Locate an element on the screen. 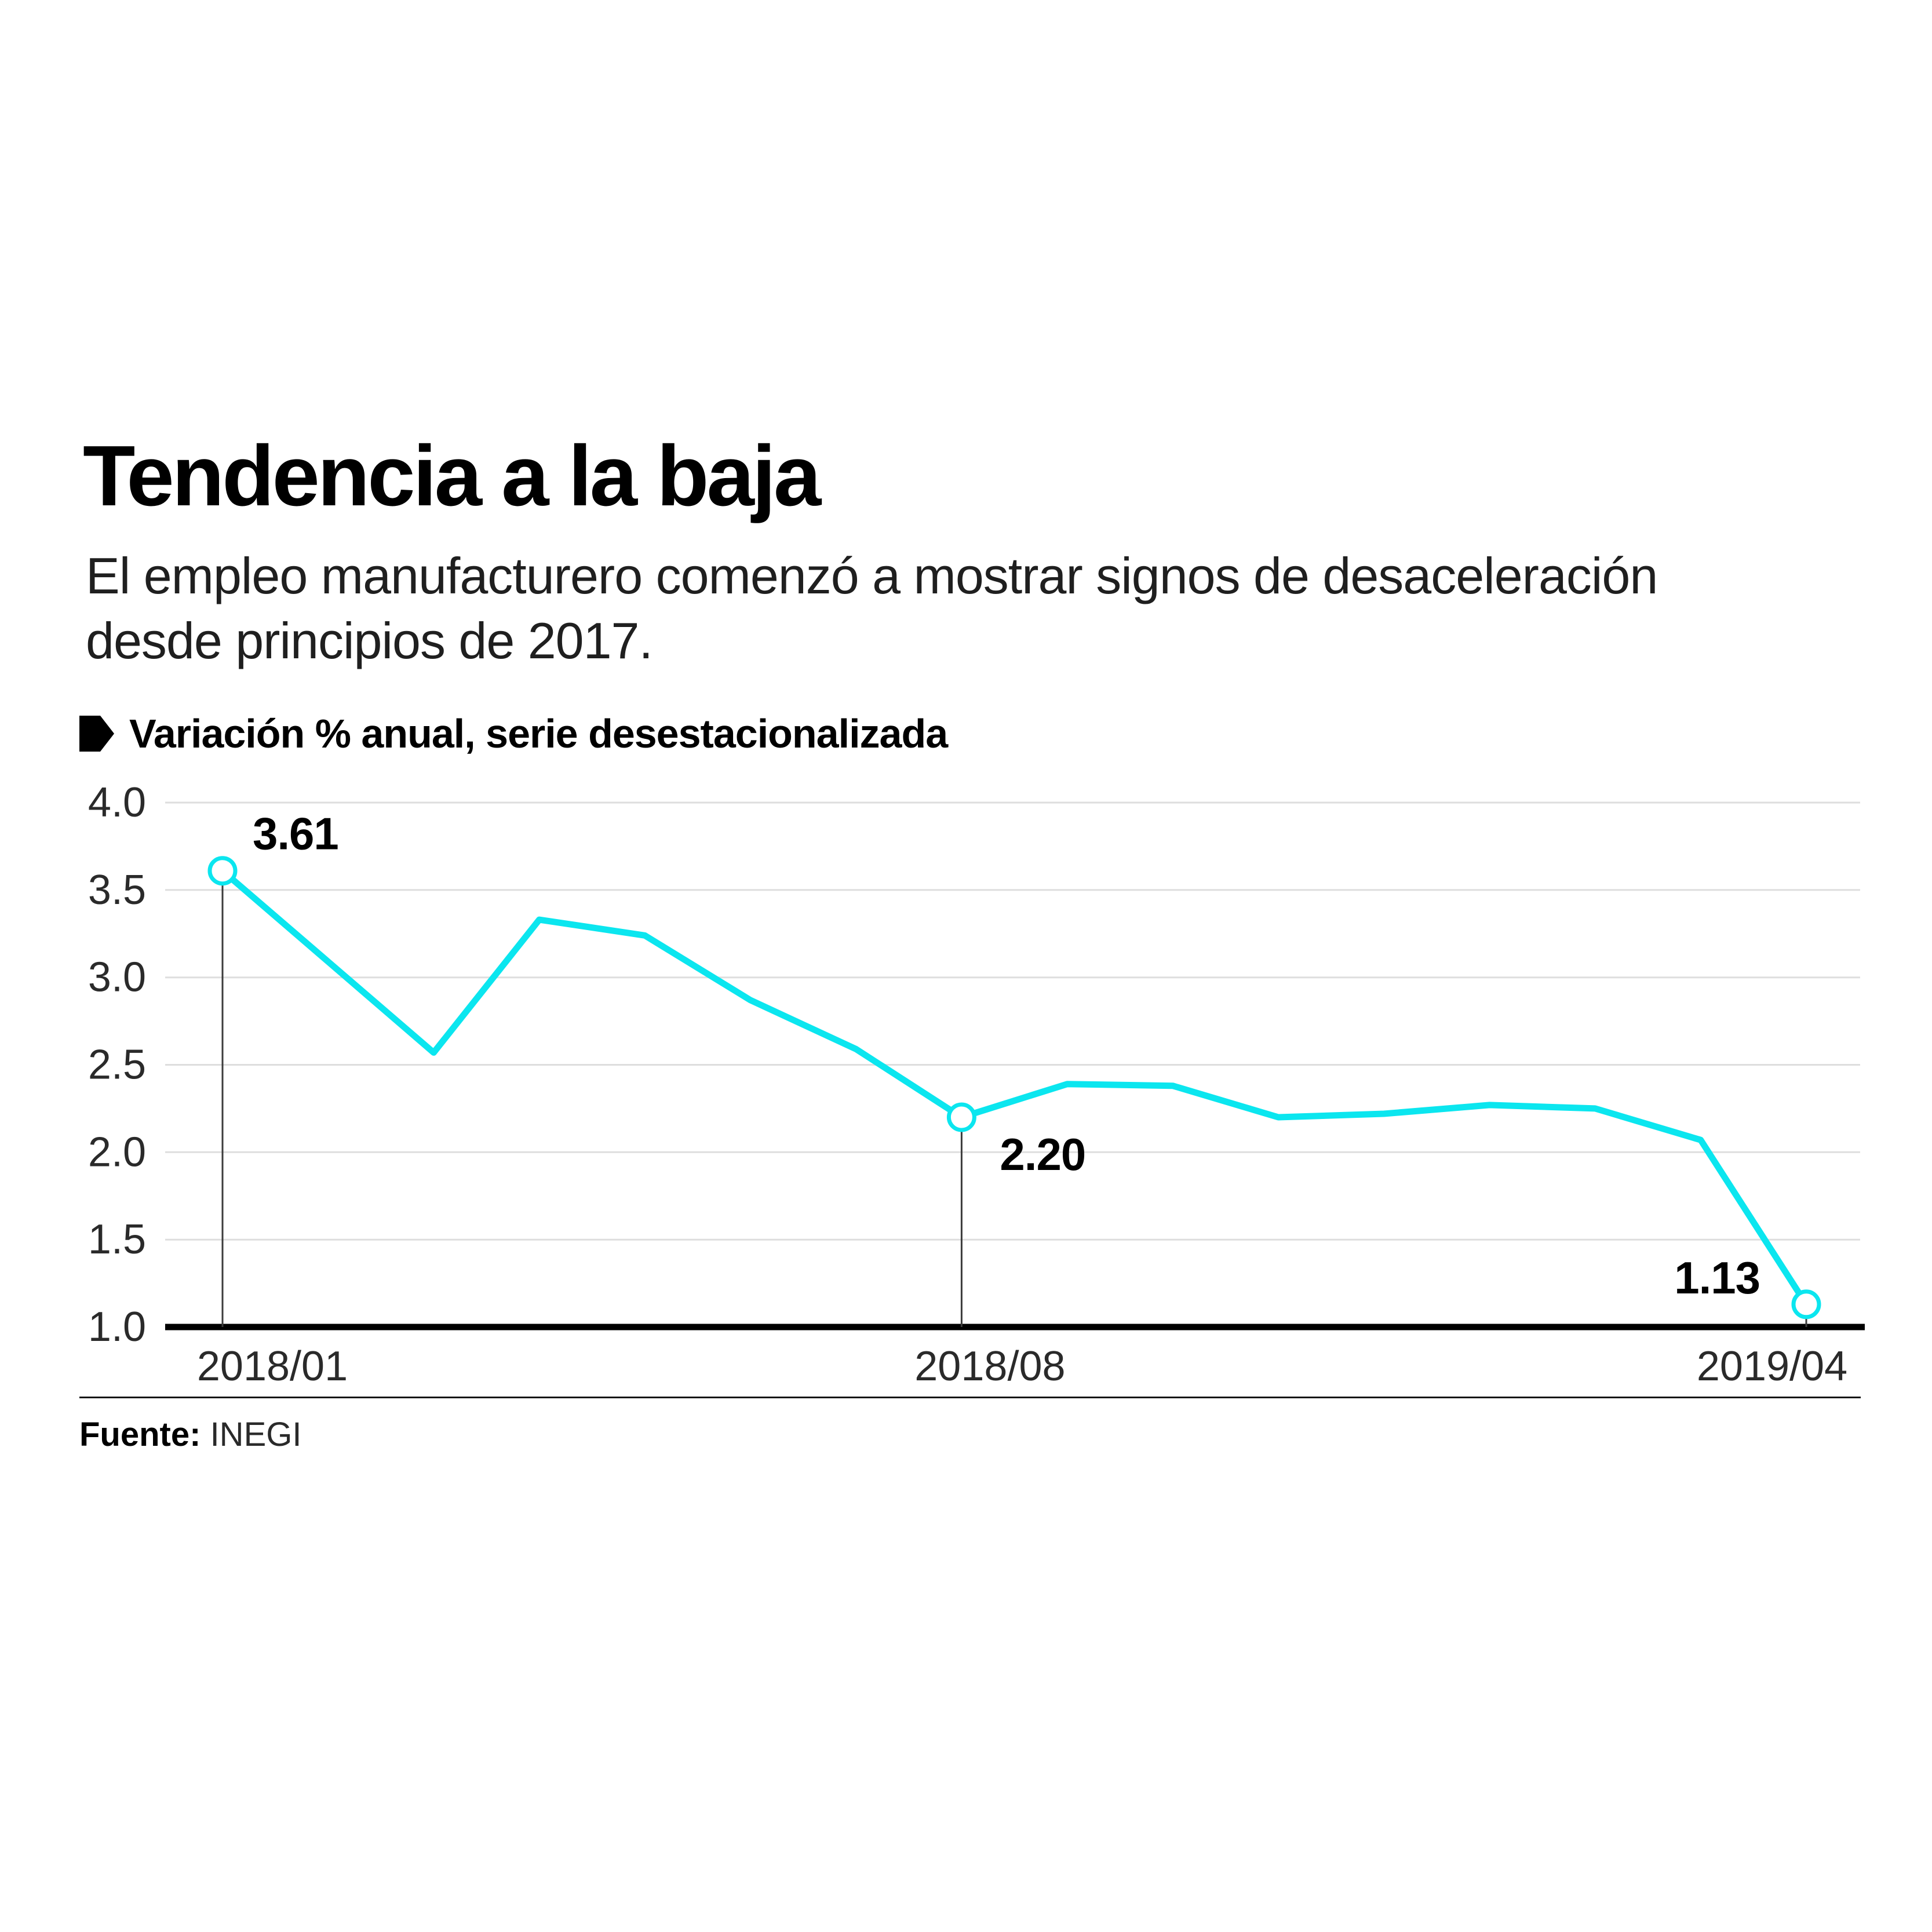 The height and width of the screenshot is (1932, 1932). y-axis-tick-label: 3.0 is located at coordinates (117, 977).